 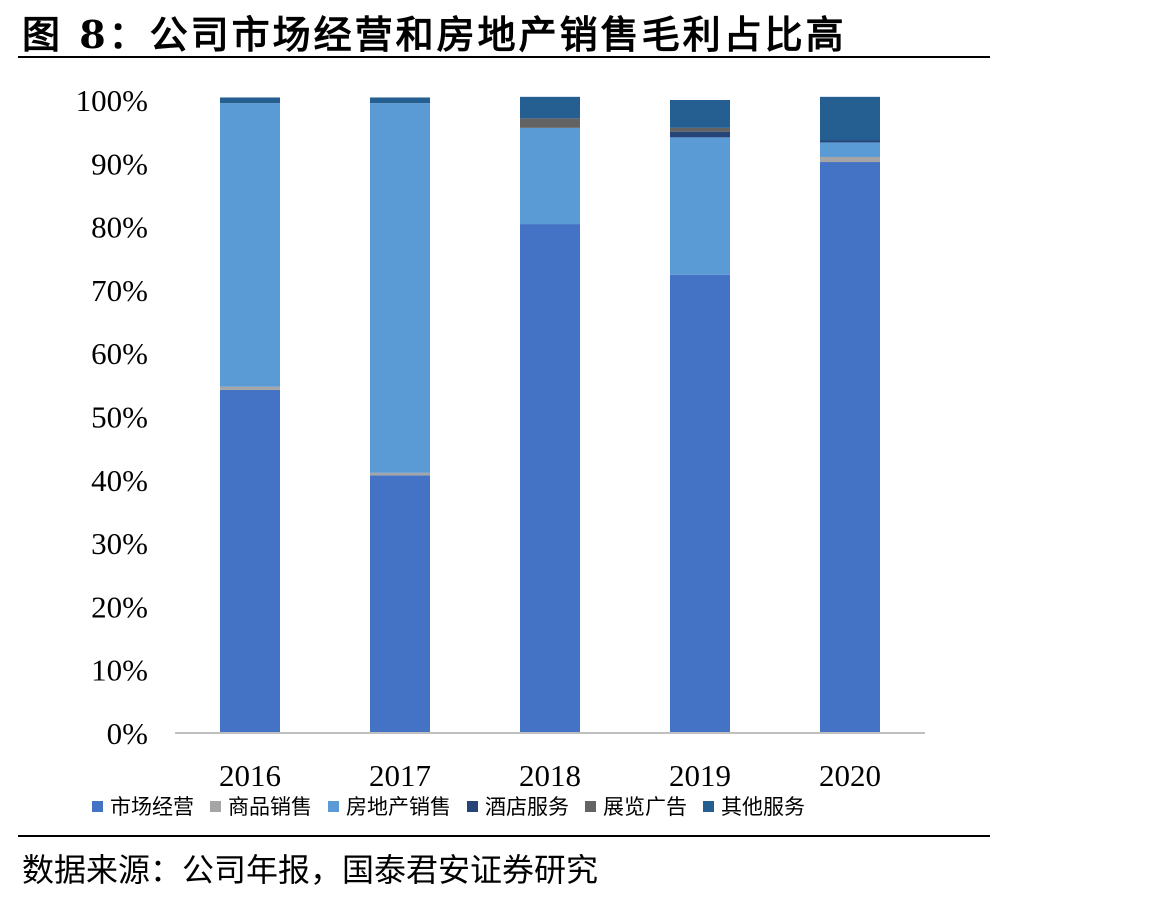 What do you see at coordinates (310, 870) in the screenshot?
I see `source-note: 数据来源：公司年报，国泰君安证券研究` at bounding box center [310, 870].